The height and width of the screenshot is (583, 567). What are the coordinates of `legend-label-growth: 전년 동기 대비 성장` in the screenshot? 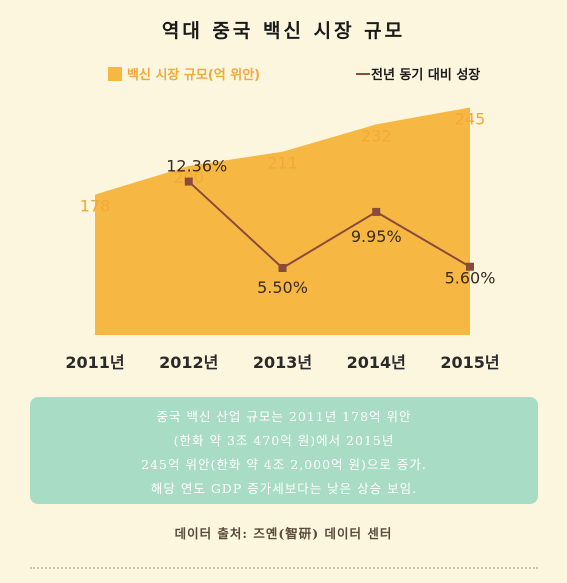 It's located at (426, 75).